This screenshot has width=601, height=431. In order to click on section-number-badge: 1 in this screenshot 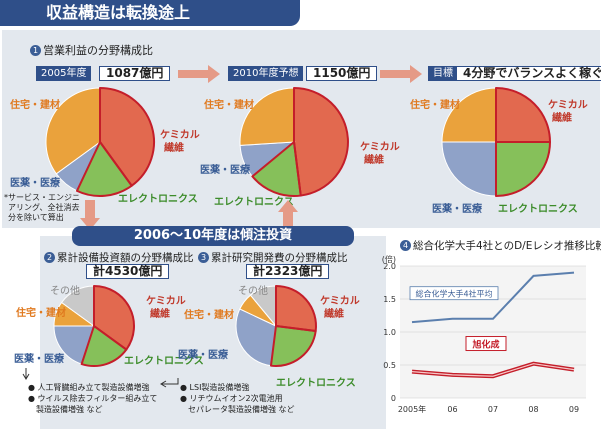, I will do `click(35, 50)`.